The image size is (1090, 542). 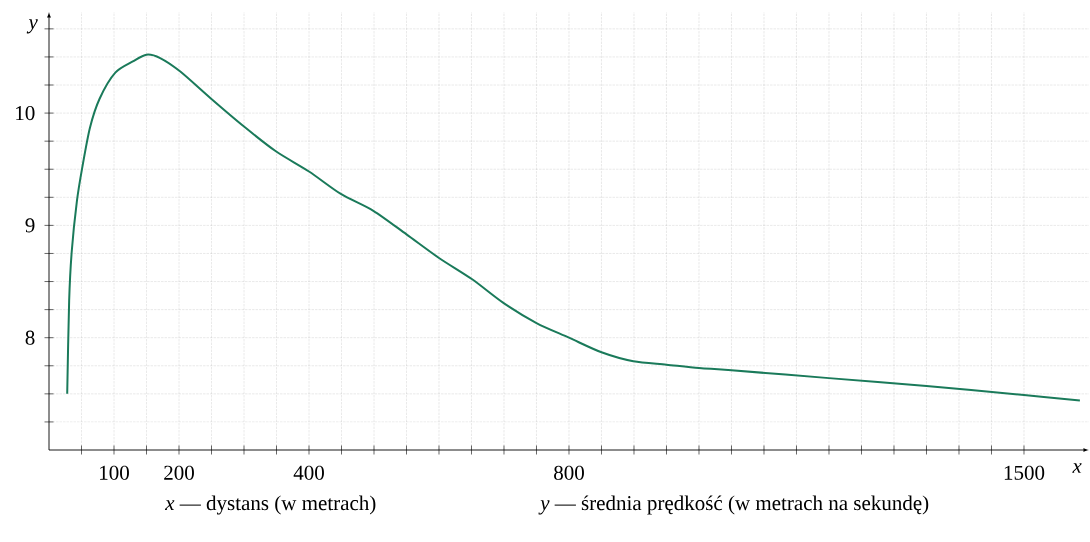 I want to click on x-axis-title: x, so click(x=1077, y=468).